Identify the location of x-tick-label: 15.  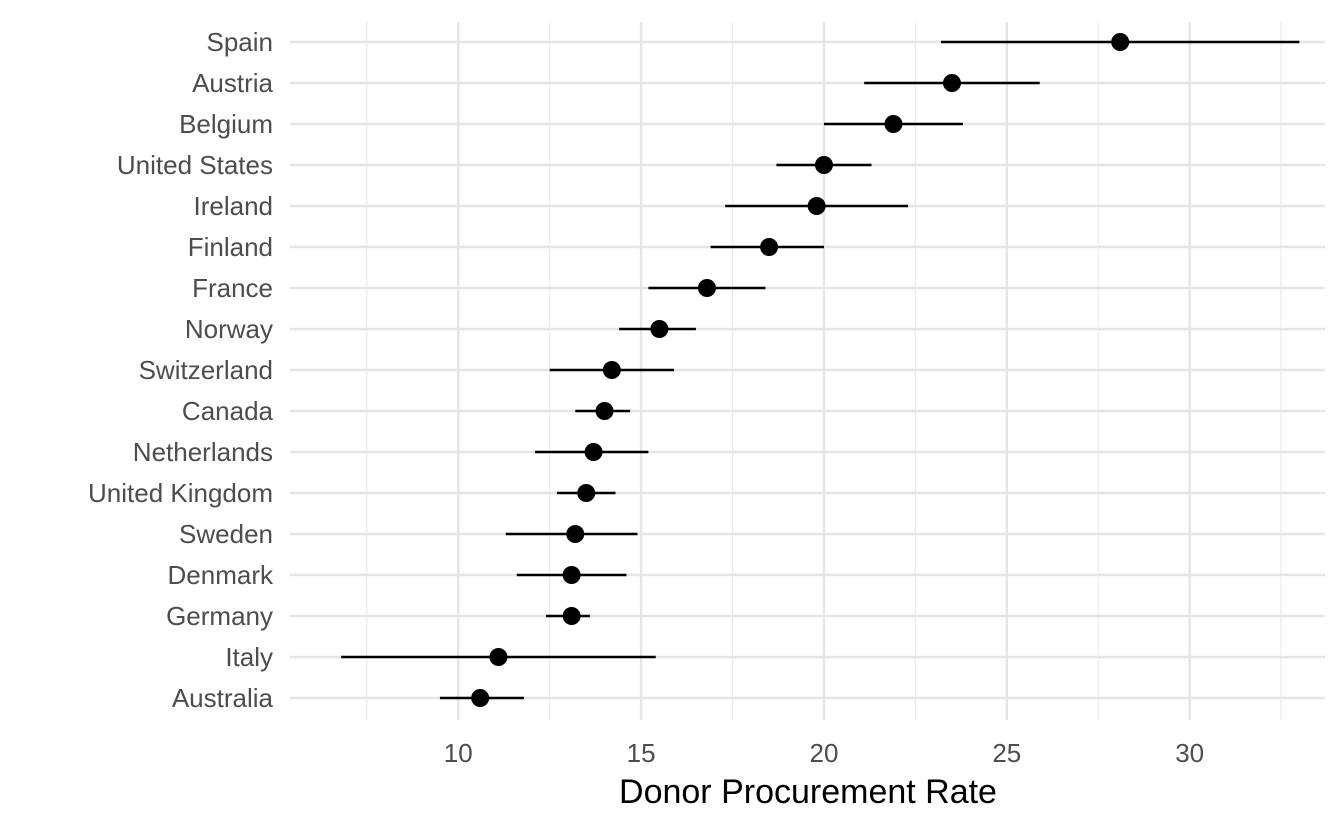
(641, 753).